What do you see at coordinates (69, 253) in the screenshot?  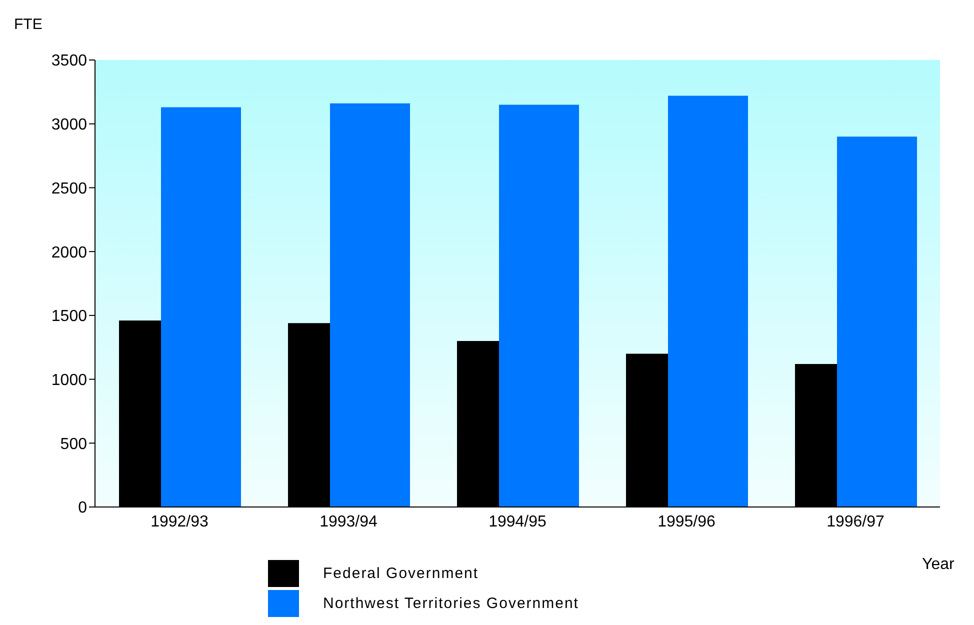 I see `y-tick-label: 2000` at bounding box center [69, 253].